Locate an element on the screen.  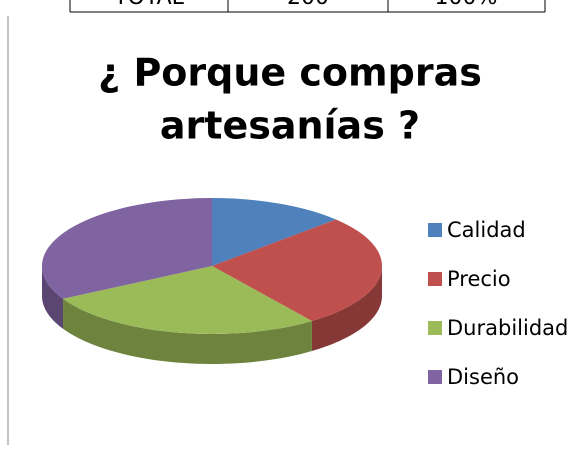
legend-label: Calidad is located at coordinates (486, 230).